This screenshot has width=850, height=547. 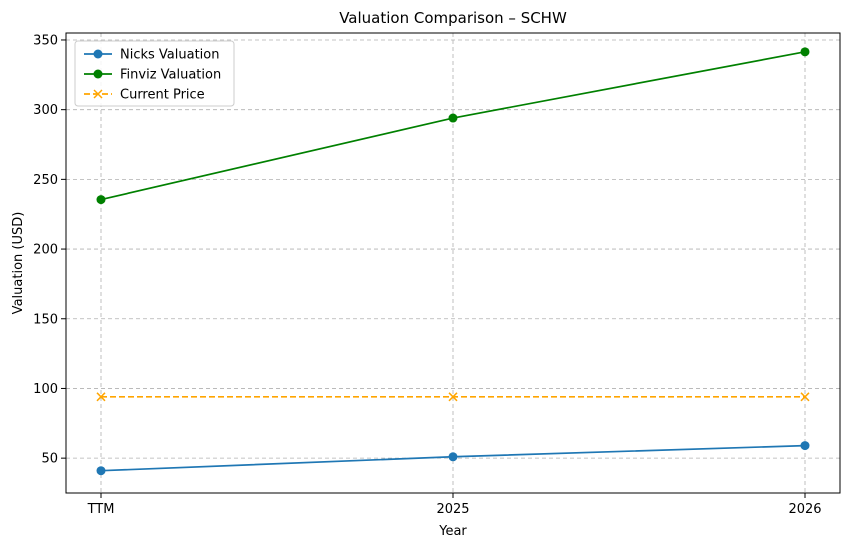 I want to click on y-tick-label: 150, so click(x=45, y=319).